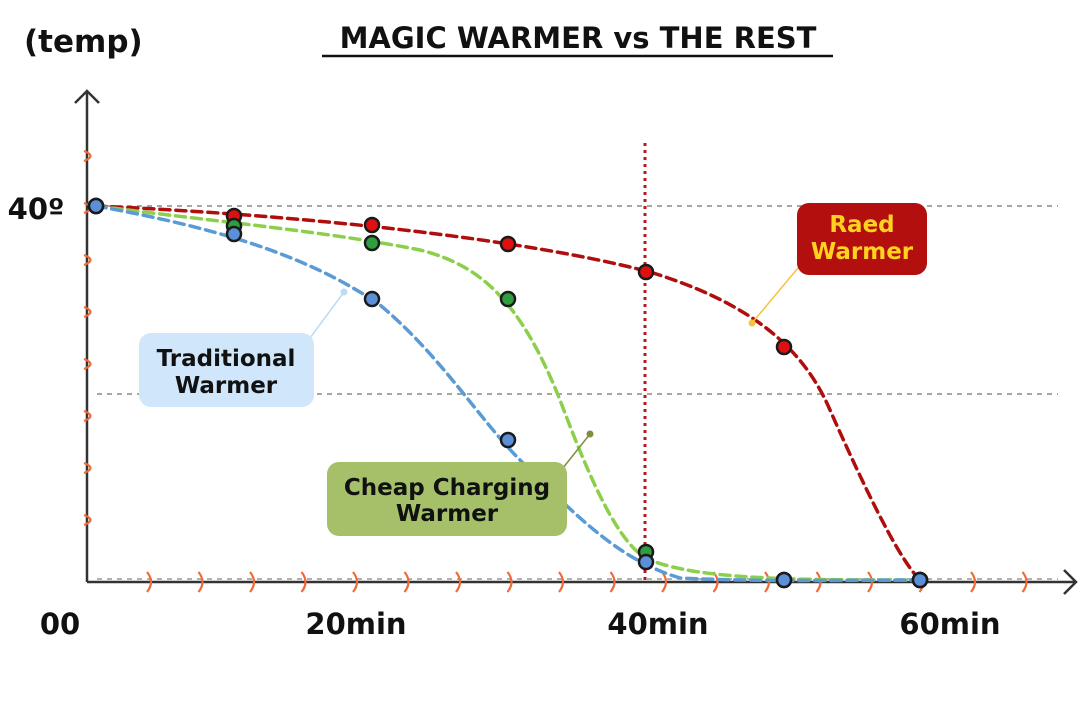 This screenshot has height=720, width=1080. Describe the element at coordinates (226, 386) in the screenshot. I see `callout-label-trad-1: Warmer` at that location.